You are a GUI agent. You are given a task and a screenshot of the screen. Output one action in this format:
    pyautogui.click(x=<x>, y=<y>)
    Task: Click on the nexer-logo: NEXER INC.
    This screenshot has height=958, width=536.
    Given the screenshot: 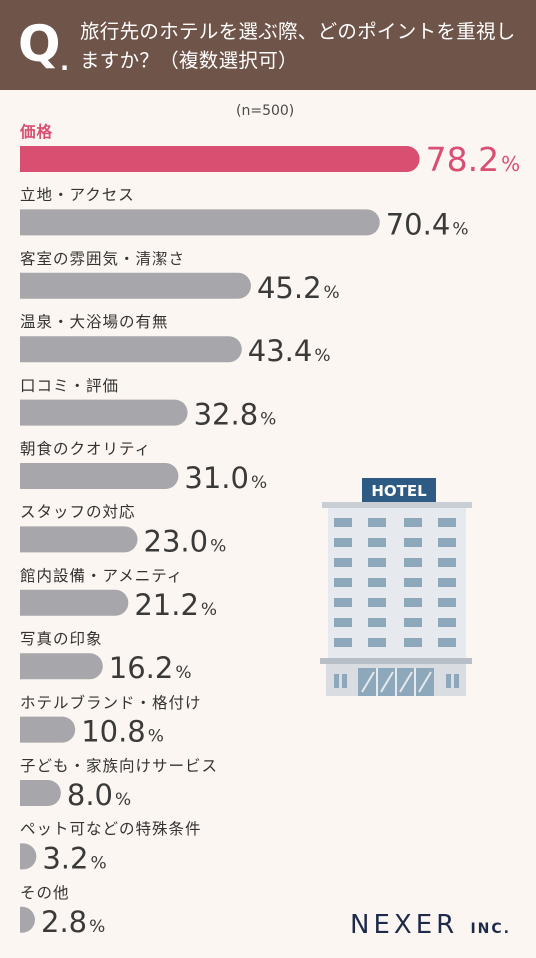 What is the action you would take?
    pyautogui.click(x=430, y=925)
    